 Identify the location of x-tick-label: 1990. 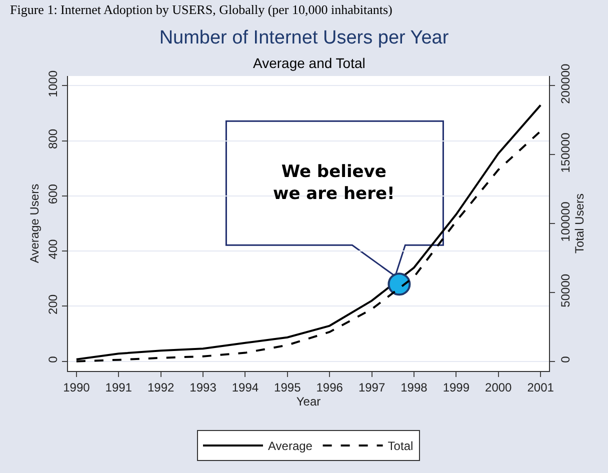
(76, 387).